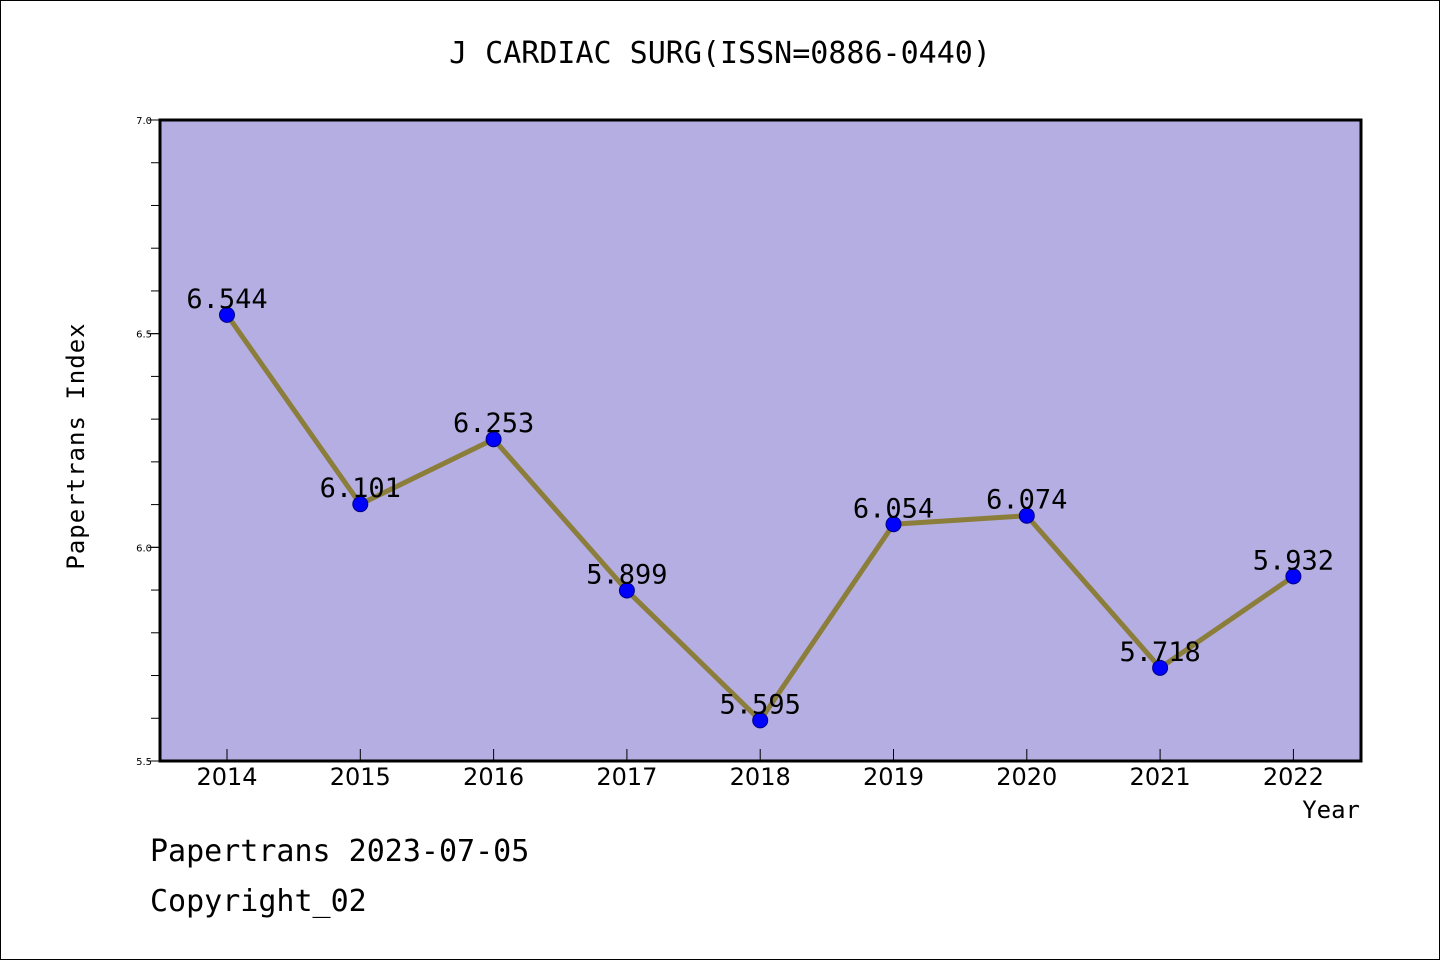 The height and width of the screenshot is (960, 1440). Describe the element at coordinates (493, 777) in the screenshot. I see `x-tick-label: 2016` at that location.